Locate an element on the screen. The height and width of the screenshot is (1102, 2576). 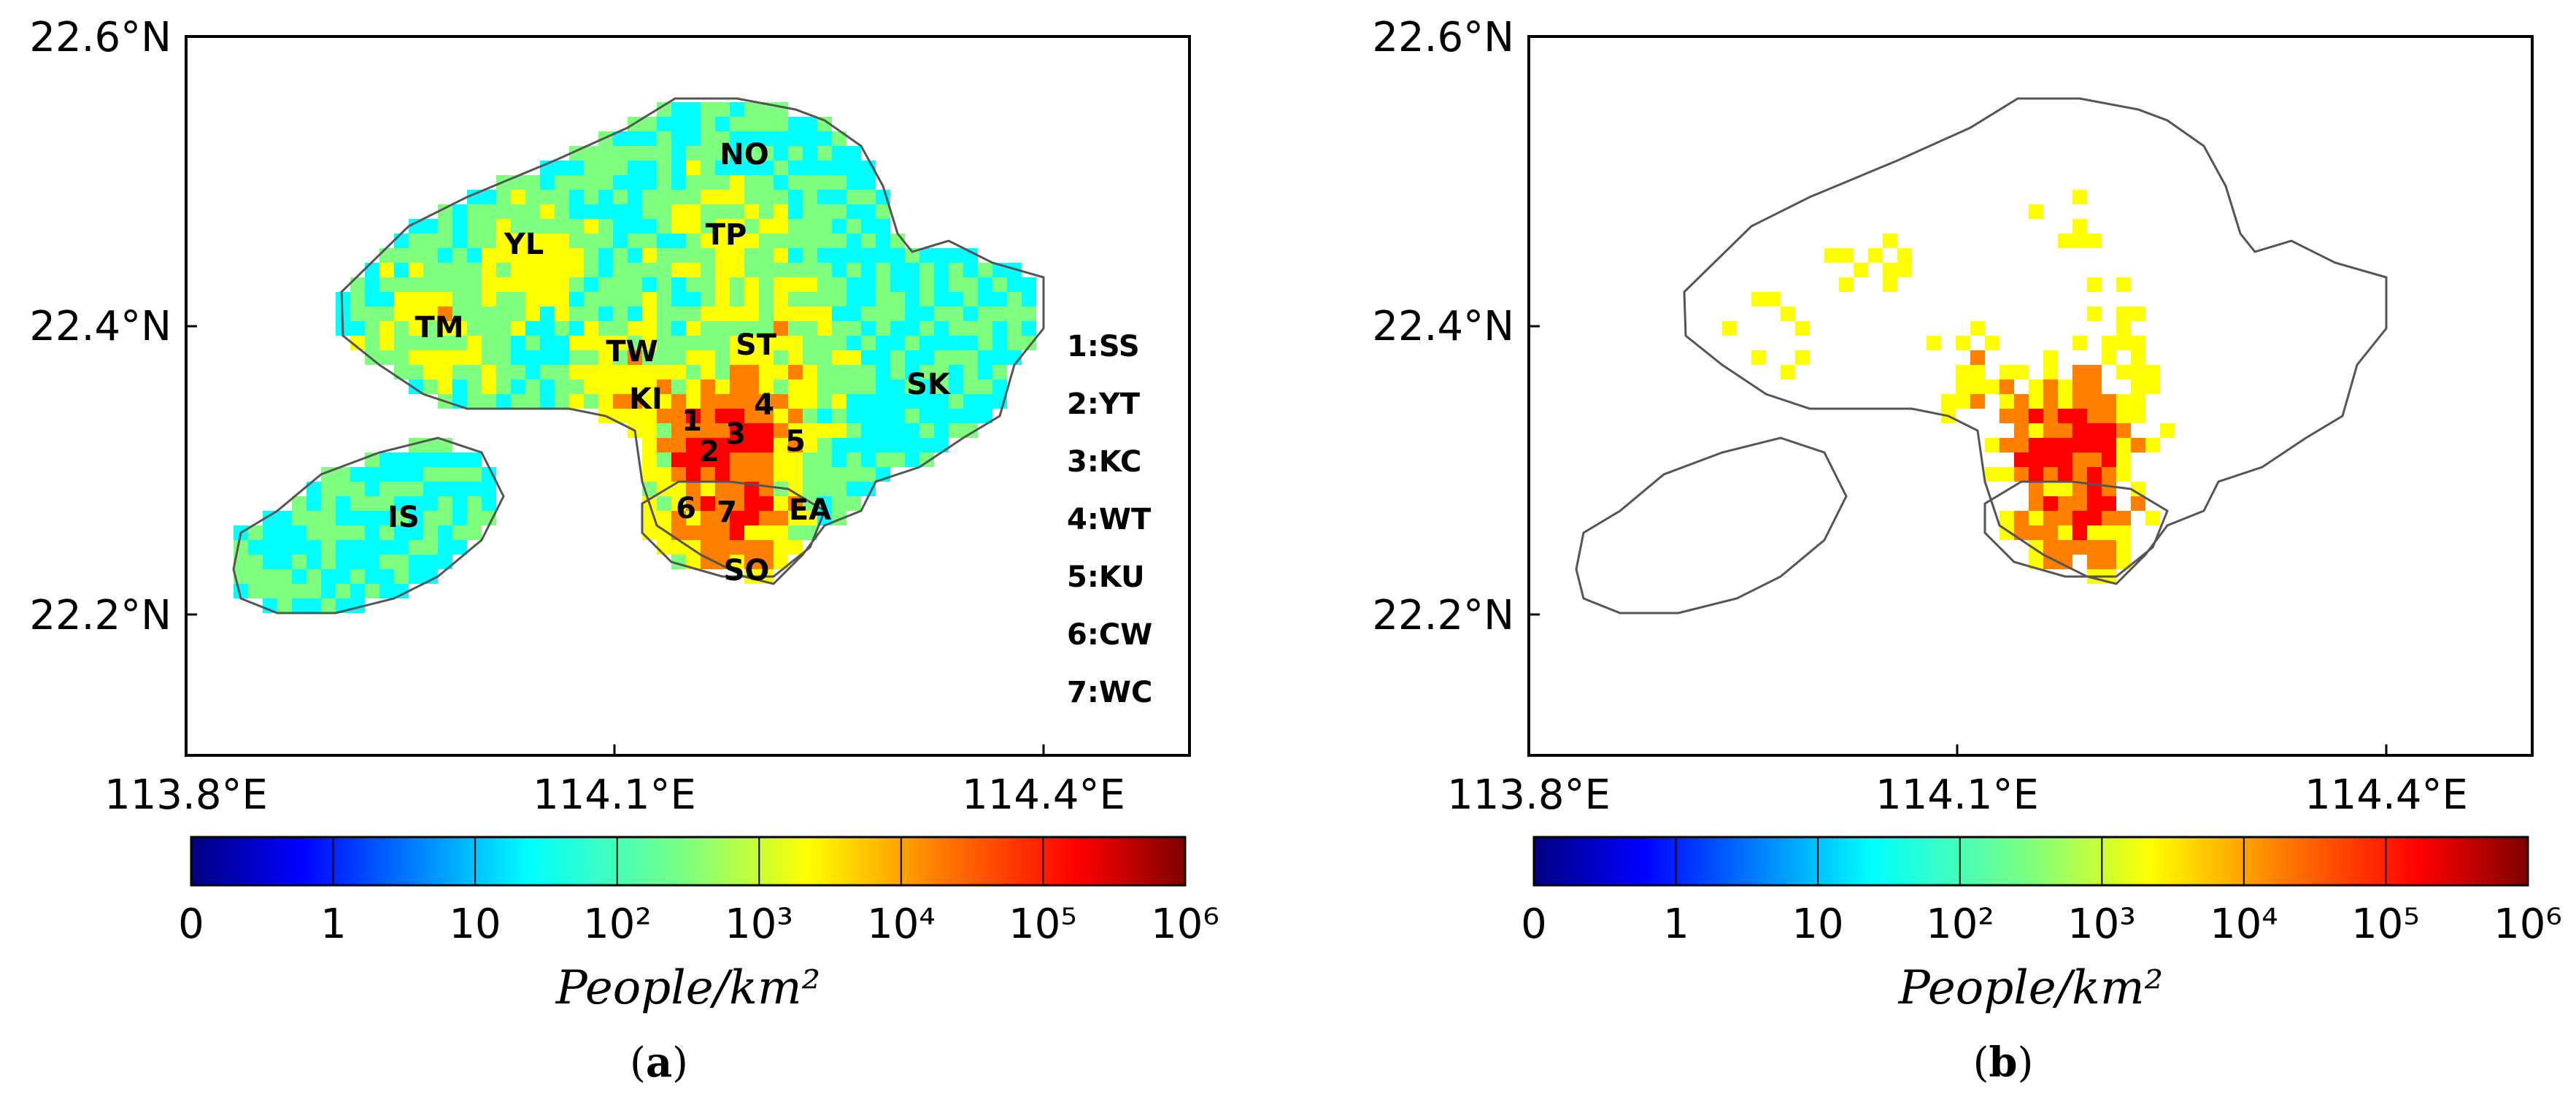
panel-a-map is located at coordinates (638, 355).